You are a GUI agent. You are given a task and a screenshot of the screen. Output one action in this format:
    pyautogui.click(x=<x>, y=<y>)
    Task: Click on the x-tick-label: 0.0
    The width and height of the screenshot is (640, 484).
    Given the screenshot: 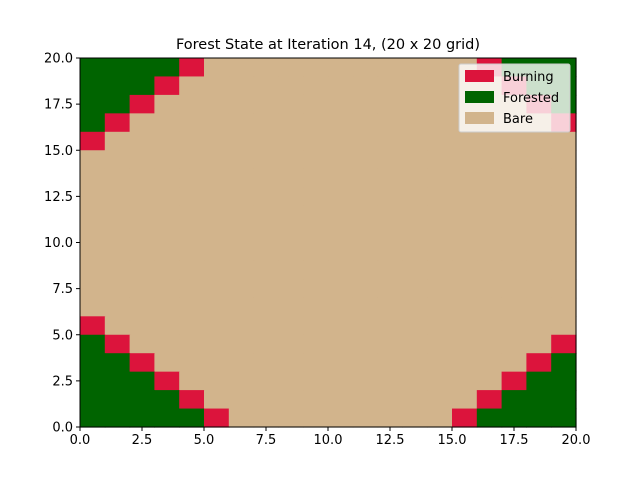 What is the action you would take?
    pyautogui.click(x=80, y=440)
    